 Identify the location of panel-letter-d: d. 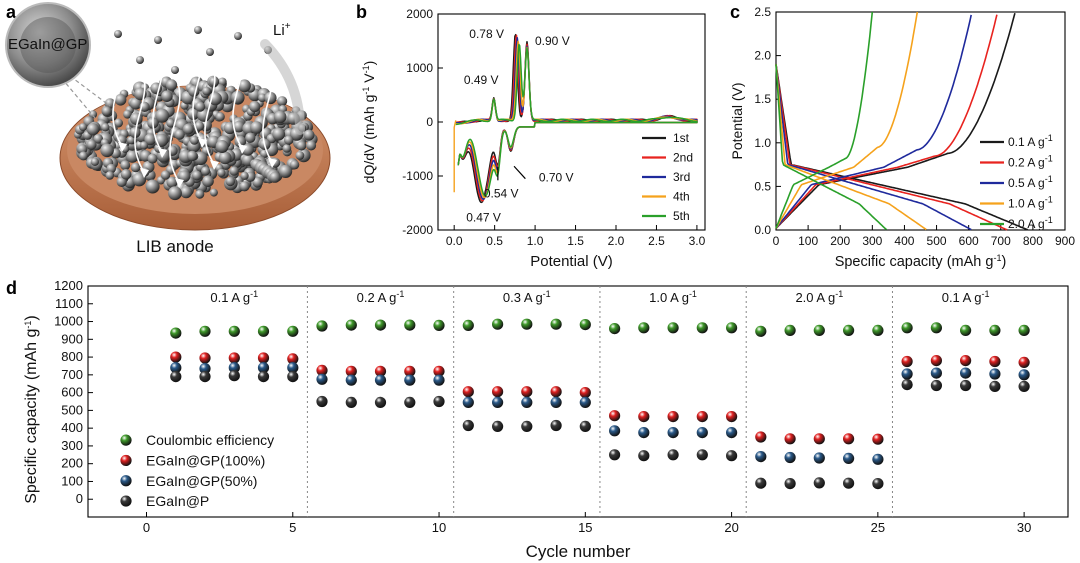
(11, 288).